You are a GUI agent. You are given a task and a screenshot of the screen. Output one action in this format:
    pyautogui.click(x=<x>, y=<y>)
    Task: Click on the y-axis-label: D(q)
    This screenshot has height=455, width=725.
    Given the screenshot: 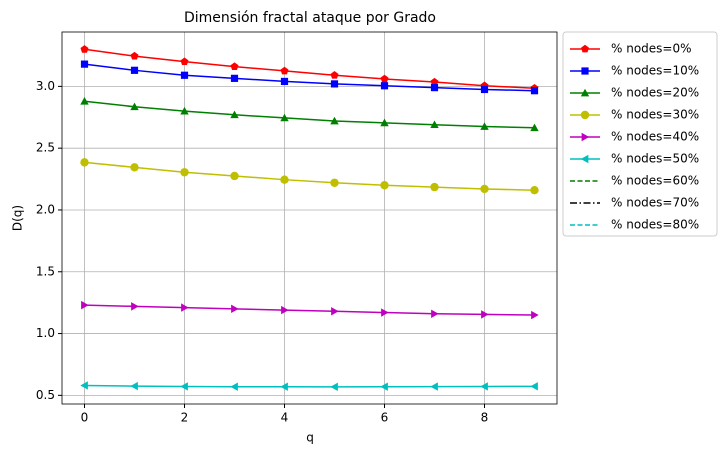 What is the action you would take?
    pyautogui.click(x=18, y=218)
    